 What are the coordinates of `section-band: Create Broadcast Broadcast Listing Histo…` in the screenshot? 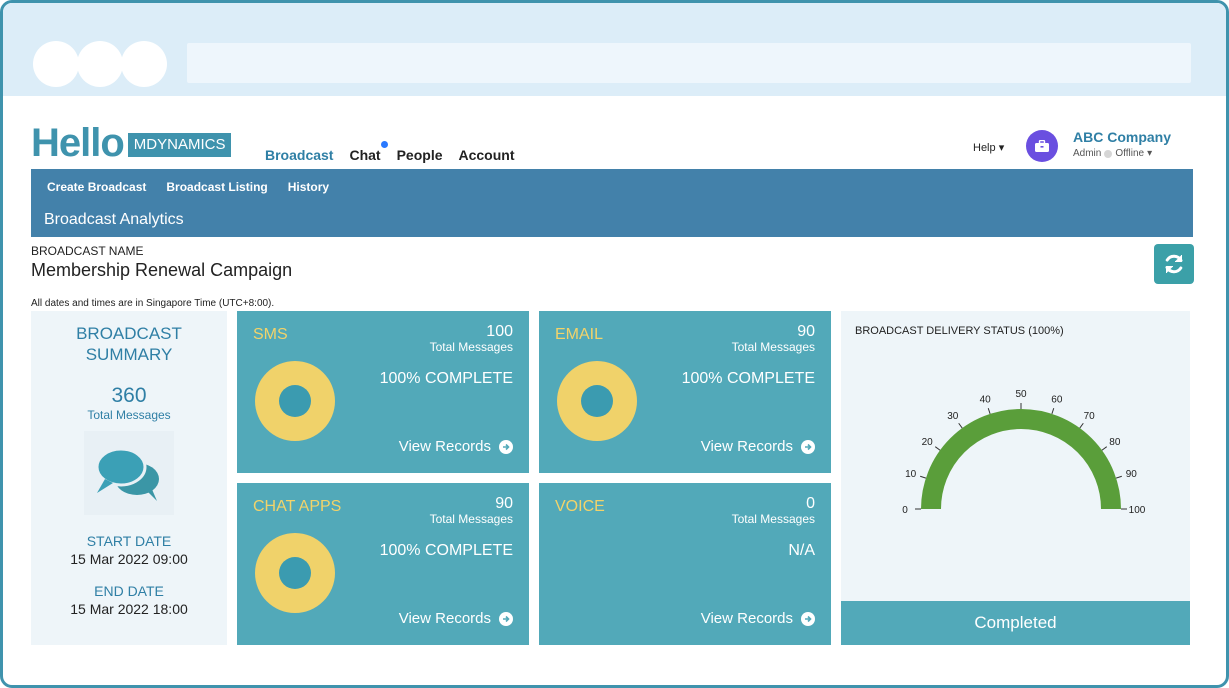 It's located at (612, 203).